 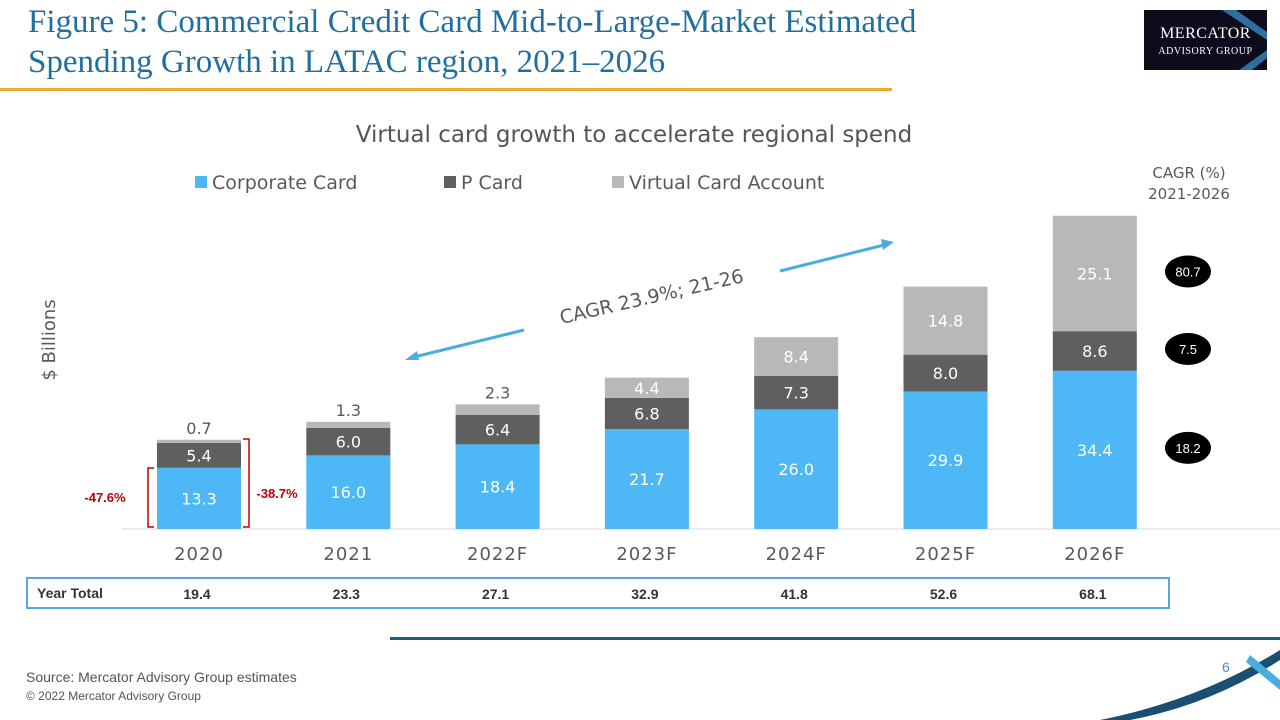 I want to click on bar-pcard-2021, so click(x=348, y=441).